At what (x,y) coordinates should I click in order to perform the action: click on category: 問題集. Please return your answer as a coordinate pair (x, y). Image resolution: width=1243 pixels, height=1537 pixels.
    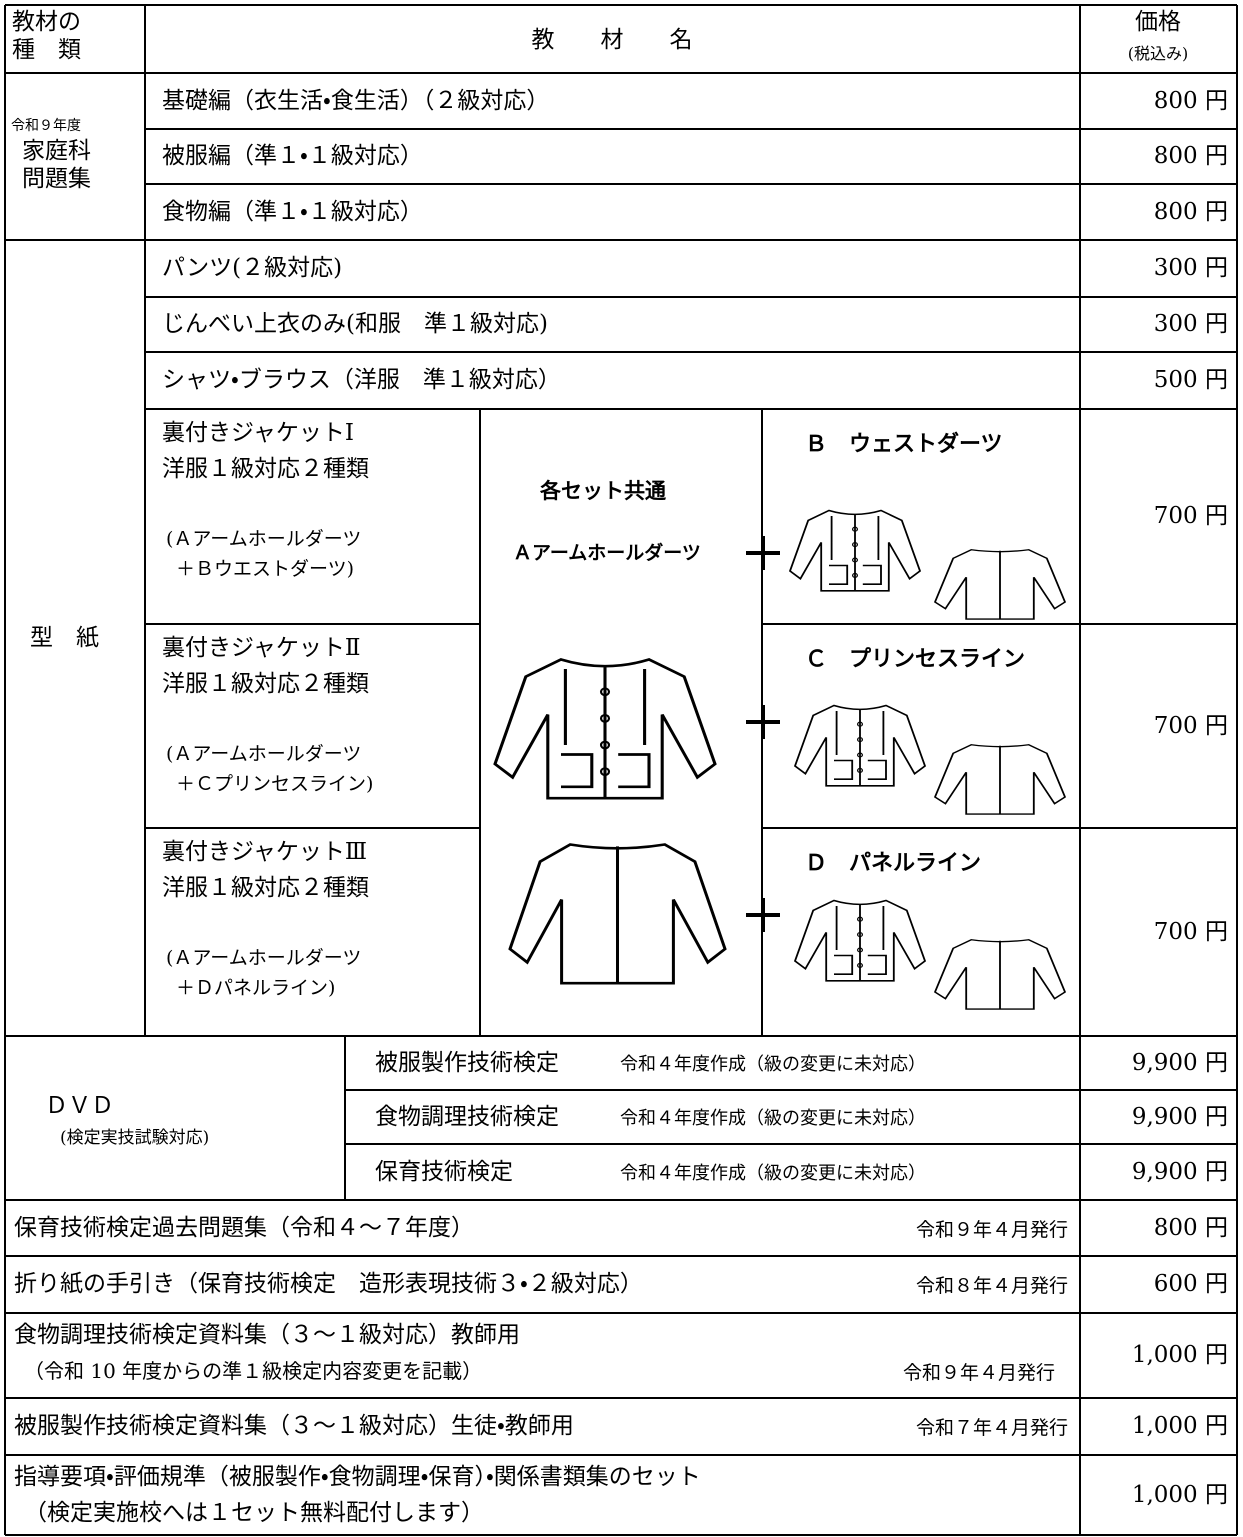
    Looking at the image, I should click on (56, 178).